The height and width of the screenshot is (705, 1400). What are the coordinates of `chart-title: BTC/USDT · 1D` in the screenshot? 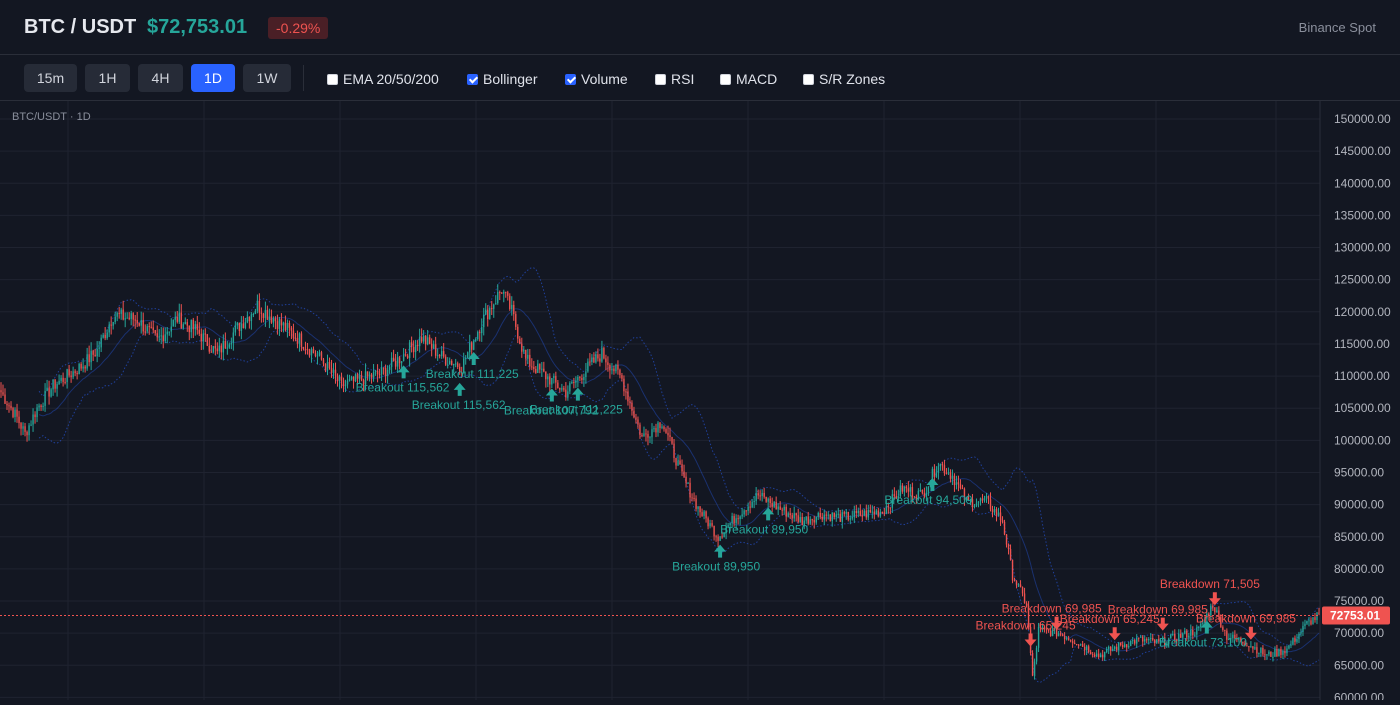 It's located at (51, 117).